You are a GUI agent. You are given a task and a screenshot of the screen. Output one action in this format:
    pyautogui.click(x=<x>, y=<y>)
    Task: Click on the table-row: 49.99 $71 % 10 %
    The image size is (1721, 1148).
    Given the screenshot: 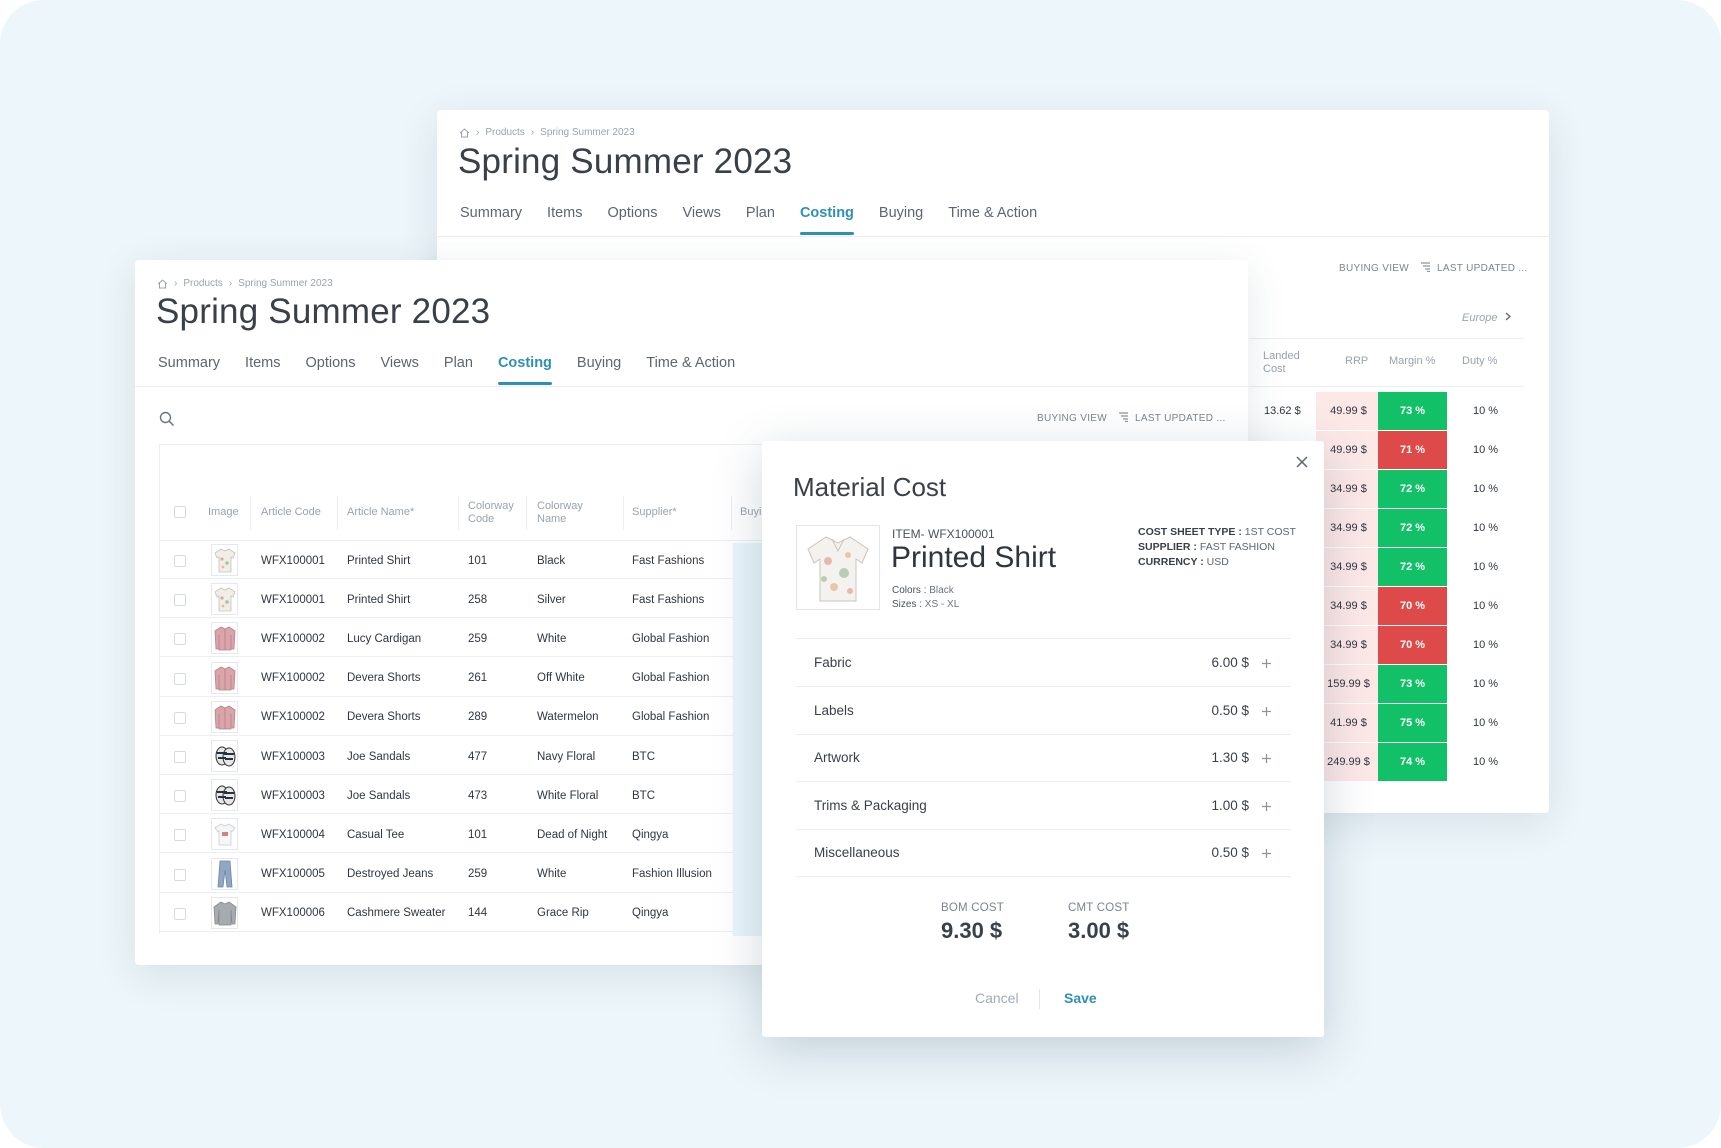 What is the action you would take?
    pyautogui.click(x=1386, y=450)
    